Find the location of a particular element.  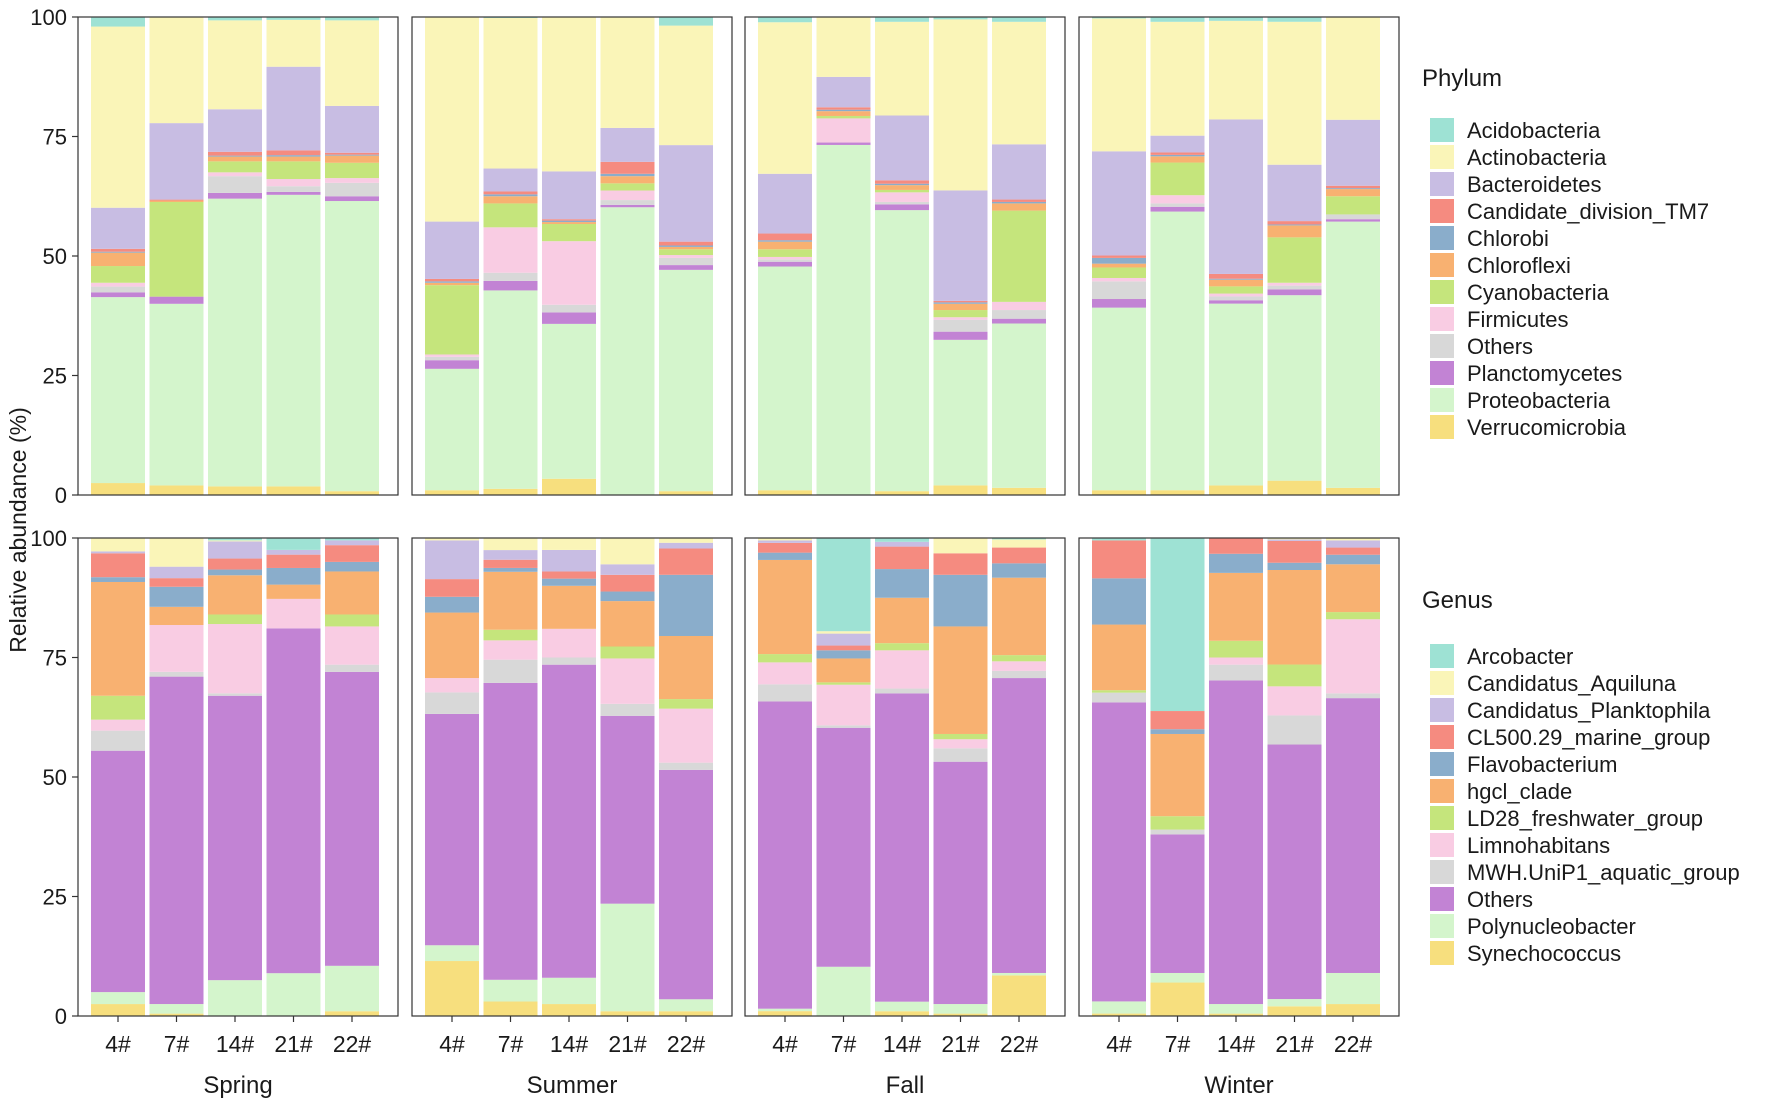

panel-genus-spring: 4# 7# 14# 21# 22# Spring is located at coordinates (238, 818).